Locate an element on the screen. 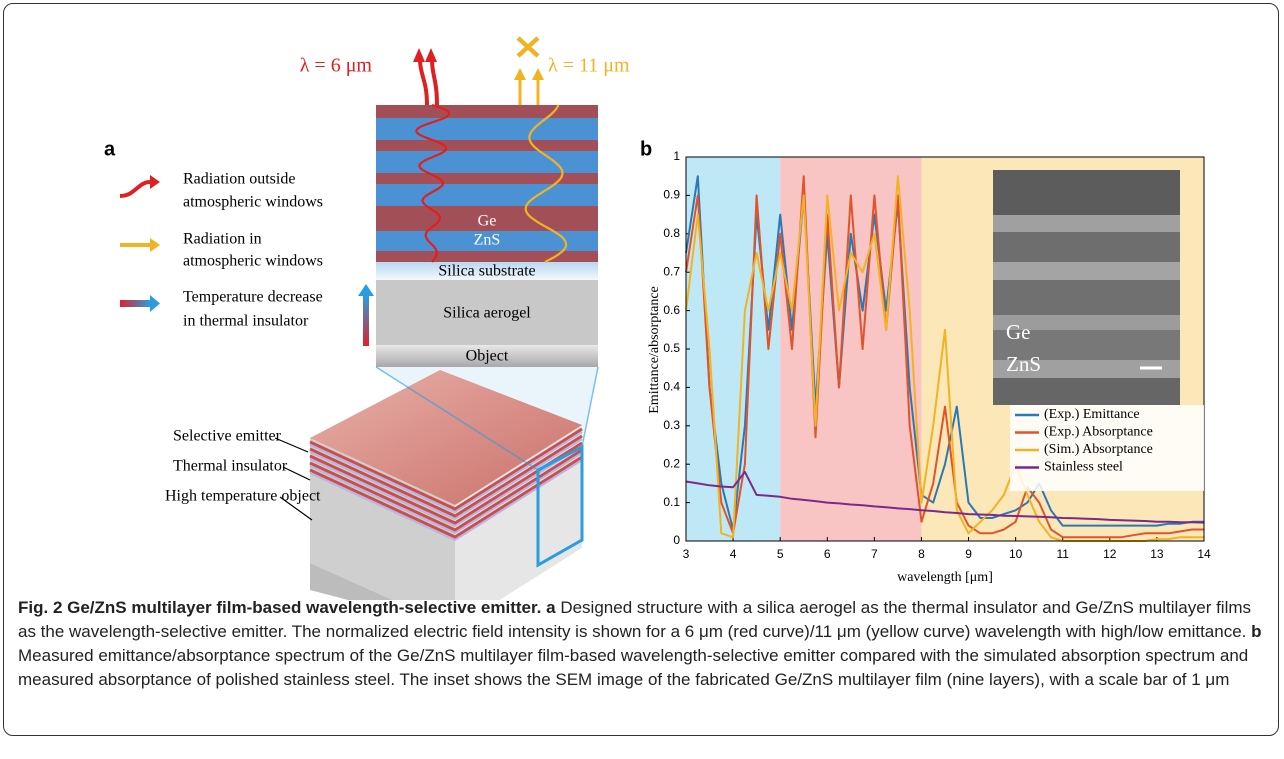 This screenshot has height=759, width=1284. layer-label: Object is located at coordinates (487, 356).